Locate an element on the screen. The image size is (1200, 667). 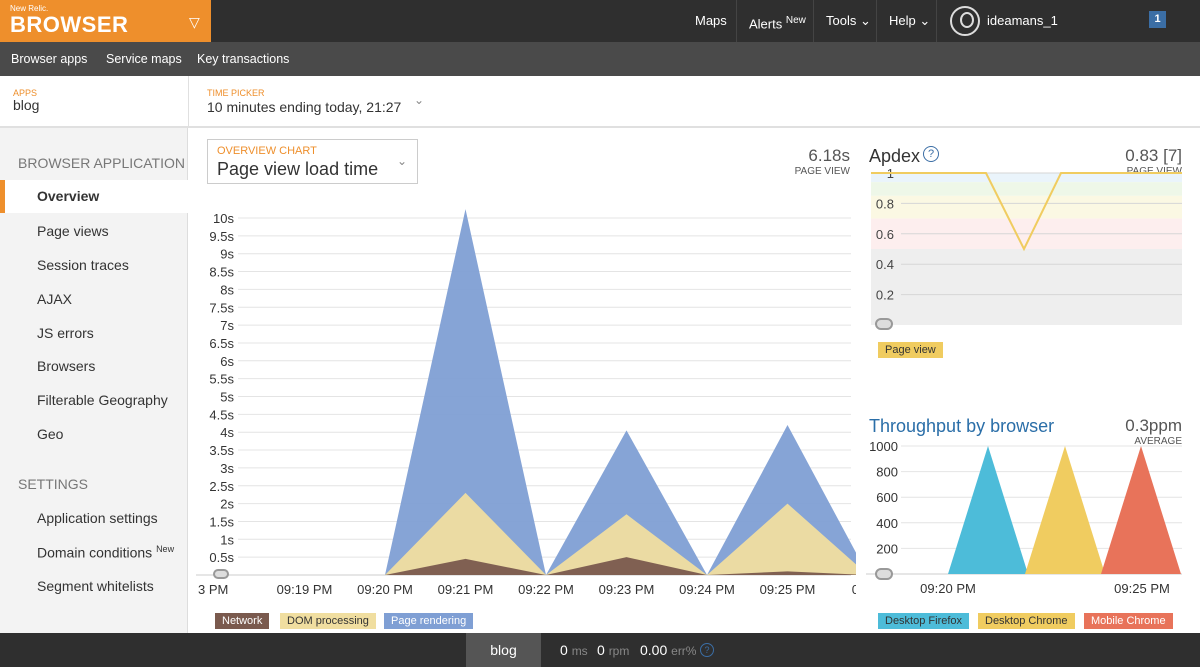
time-picker-label: TIME PICKER is located at coordinates (236, 93).